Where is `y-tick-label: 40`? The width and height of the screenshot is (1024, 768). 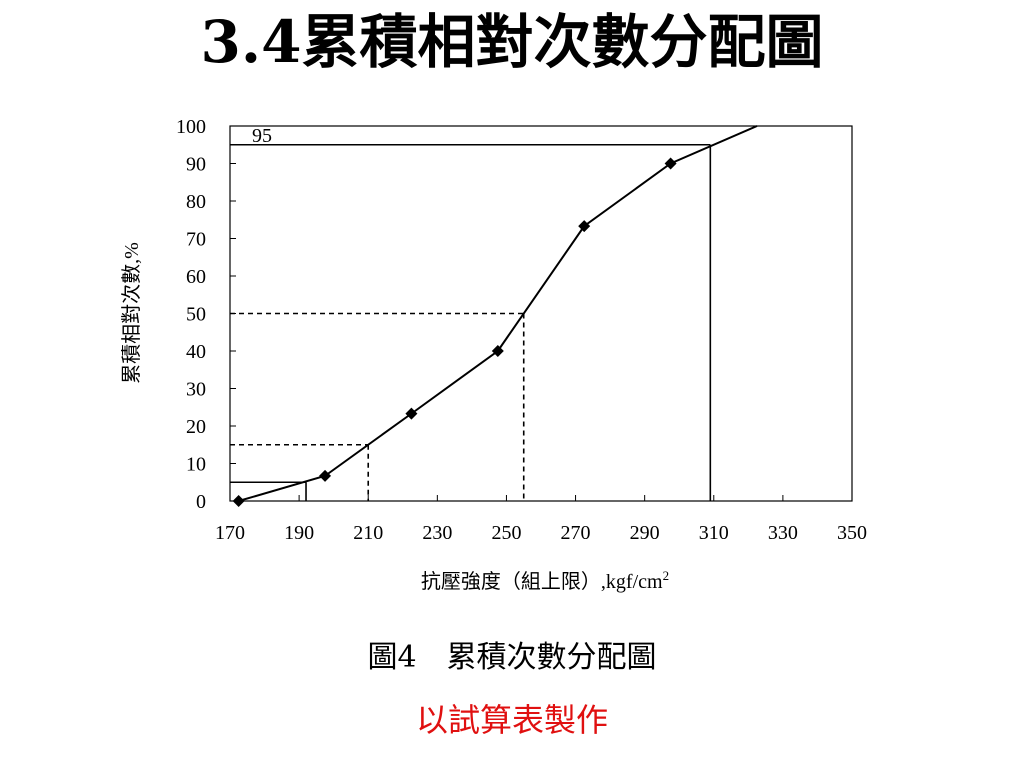 y-tick-label: 40 is located at coordinates (196, 352).